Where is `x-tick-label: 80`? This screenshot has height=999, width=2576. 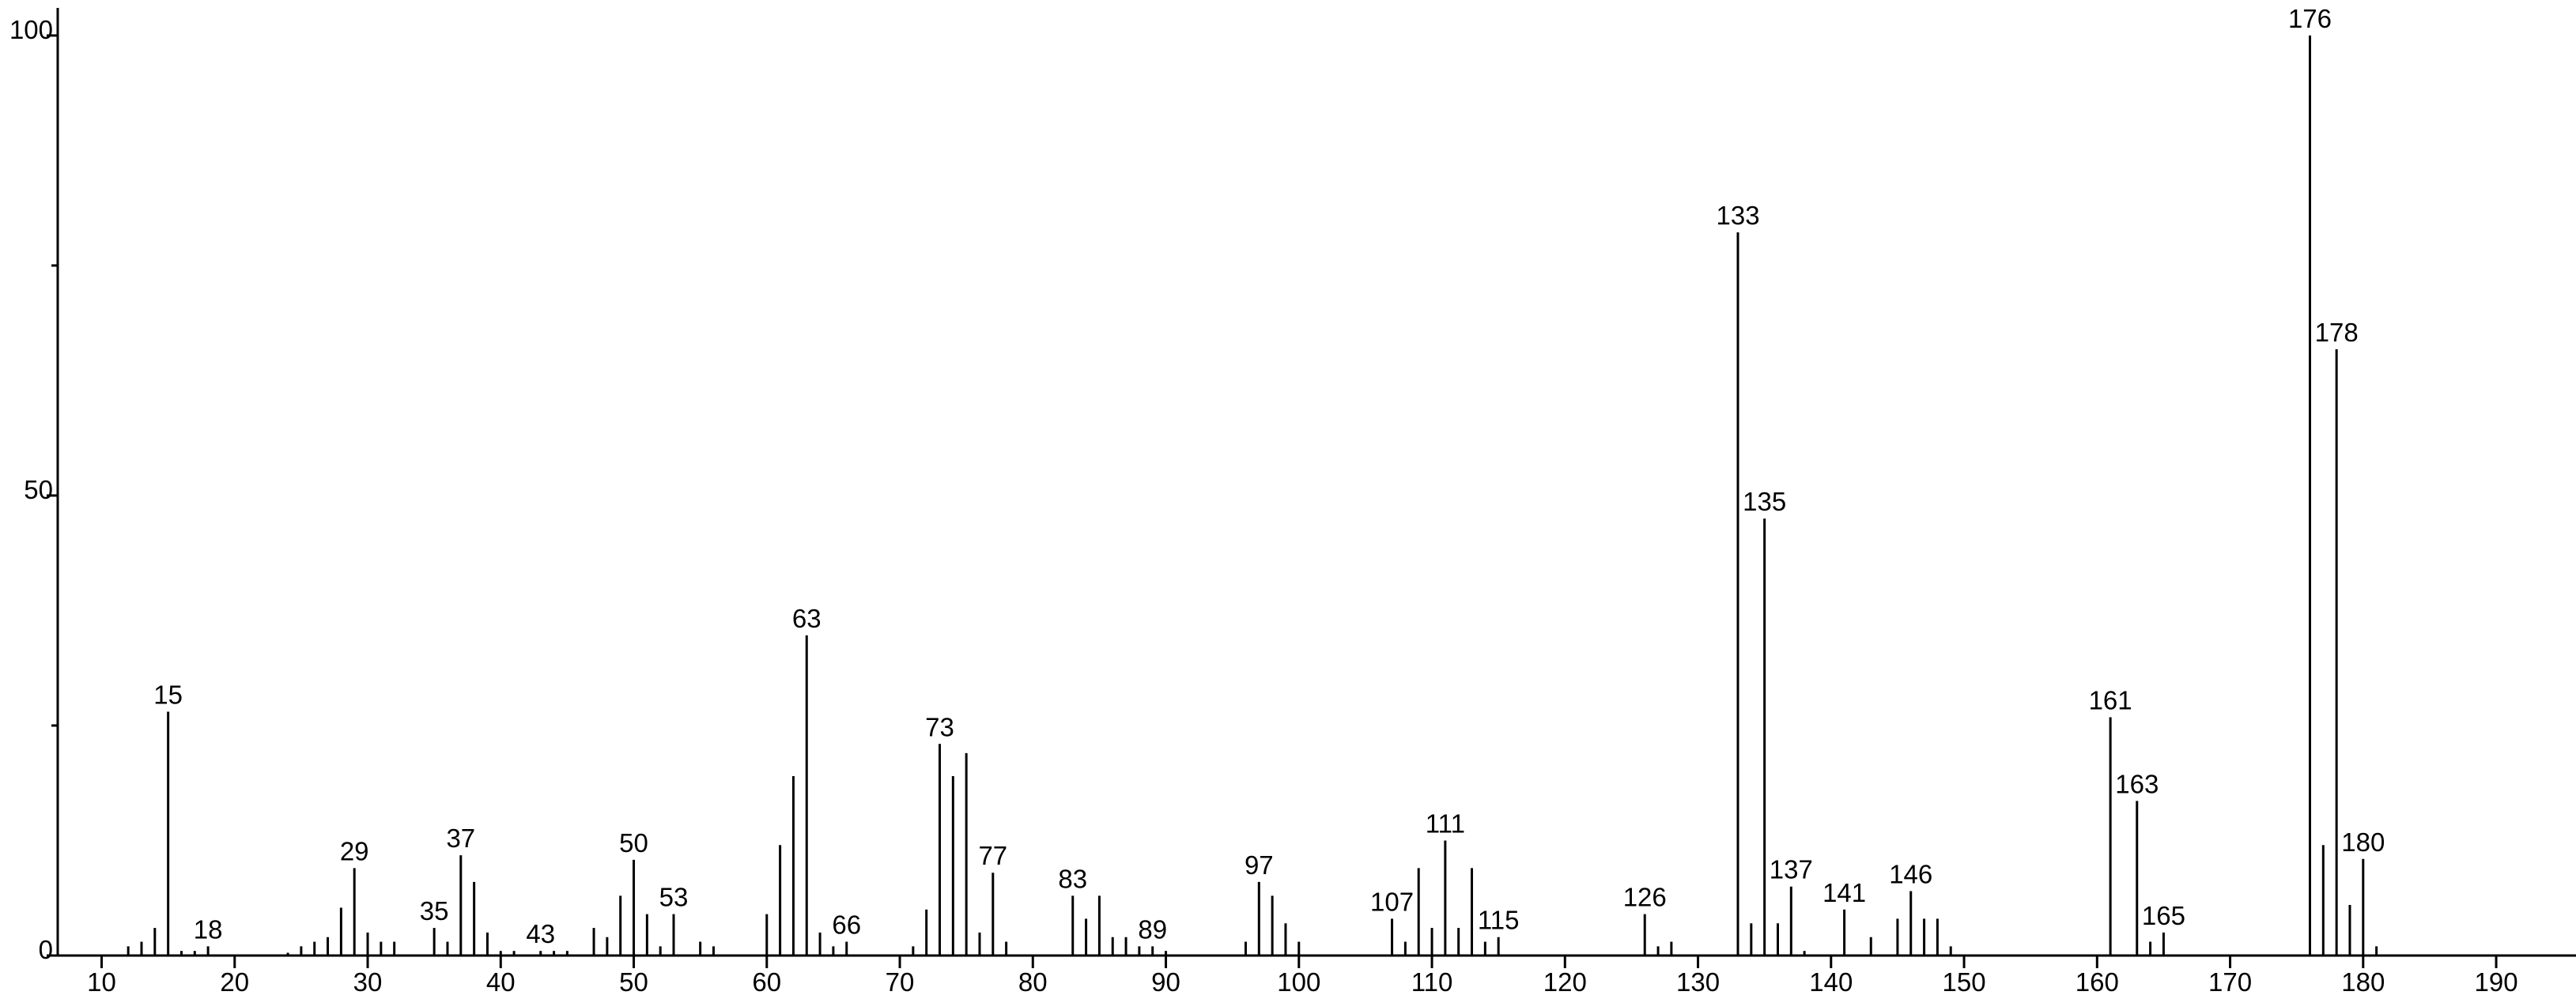
x-tick-label: 80 is located at coordinates (1033, 982).